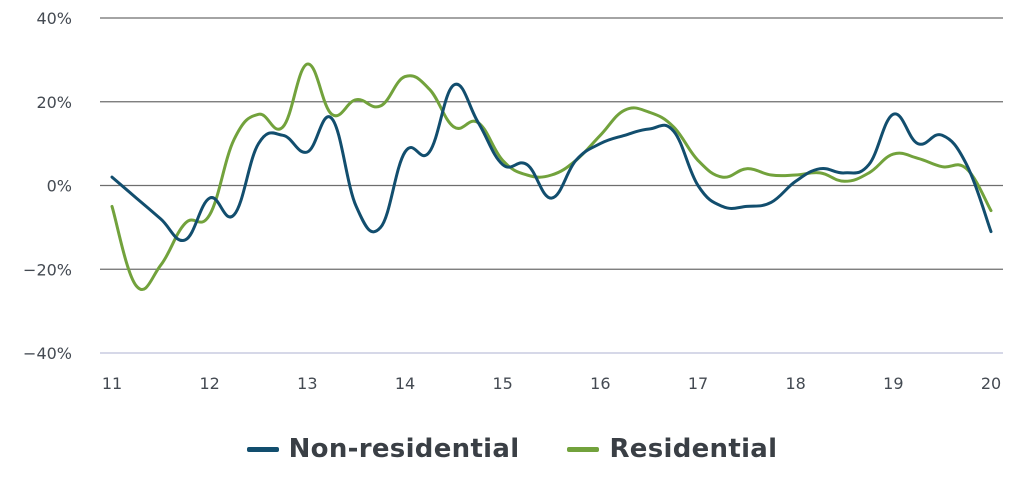 This screenshot has width=1024, height=501. Describe the element at coordinates (307, 383) in the screenshot. I see `x-tick-label: 13` at that location.